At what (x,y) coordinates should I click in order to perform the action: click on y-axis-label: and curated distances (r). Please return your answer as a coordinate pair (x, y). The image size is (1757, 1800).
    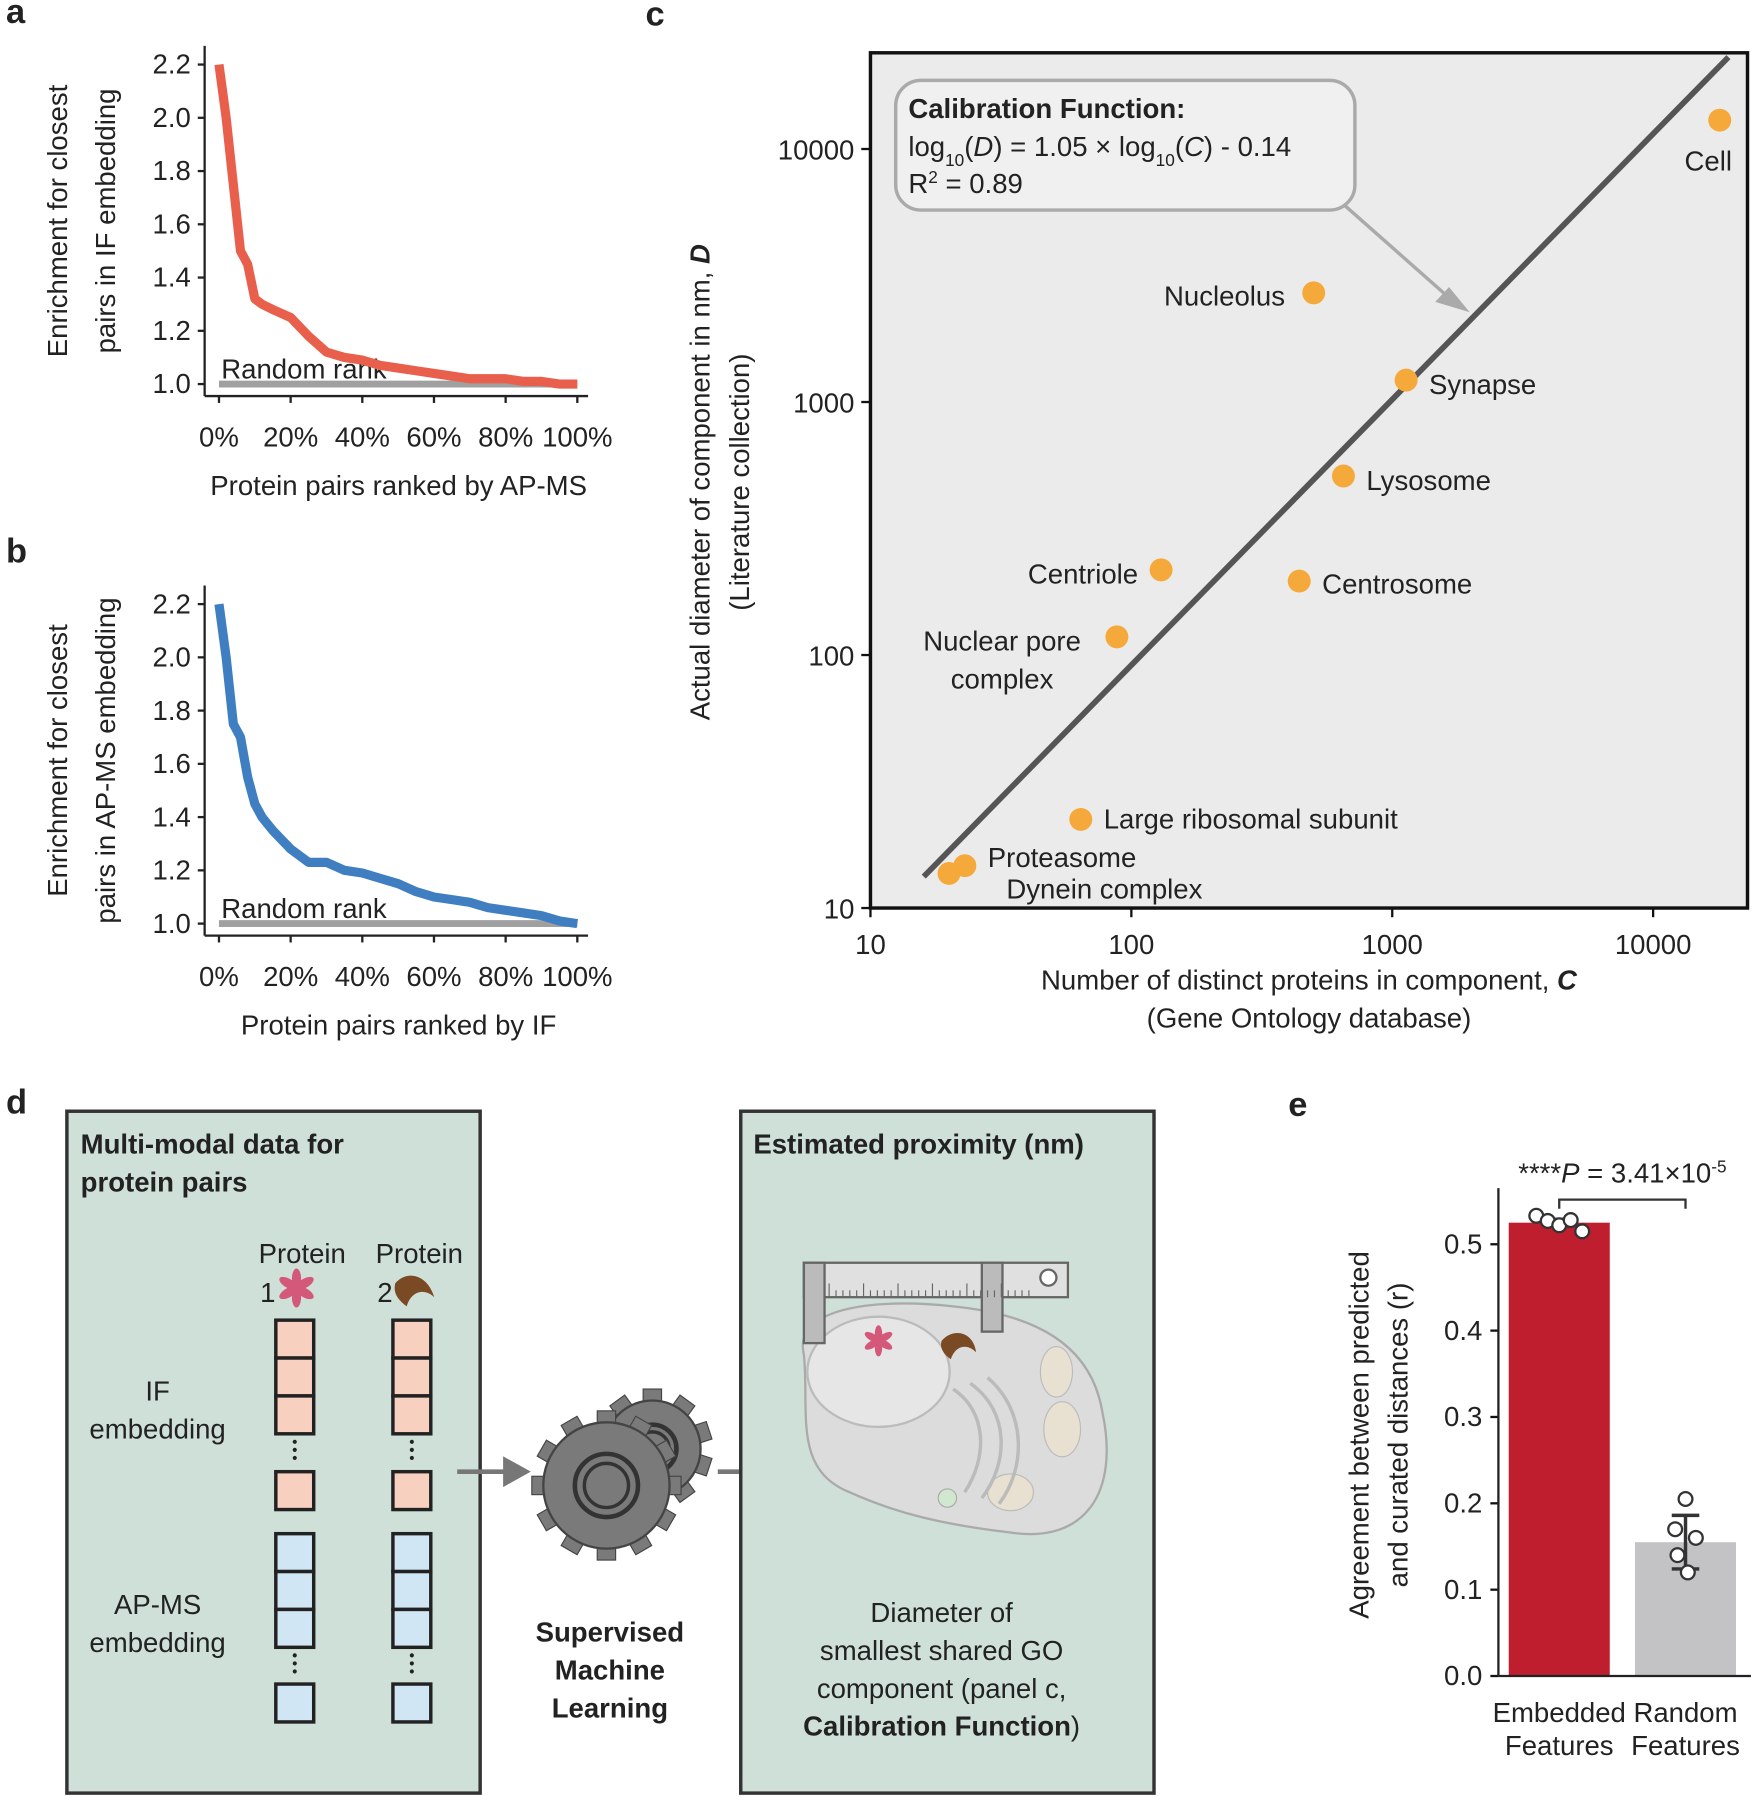
    Looking at the image, I should click on (1398, 1435).